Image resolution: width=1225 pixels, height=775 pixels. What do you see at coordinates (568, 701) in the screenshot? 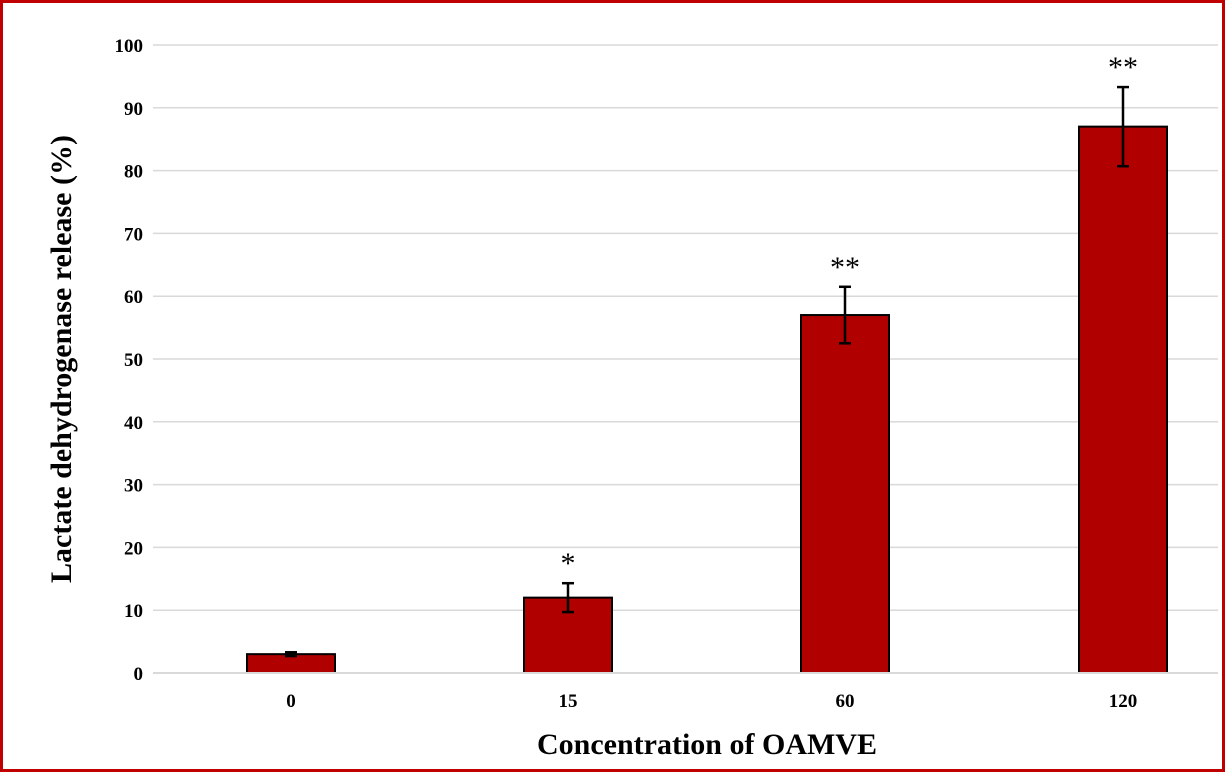
I see `x-tick-label: 15` at bounding box center [568, 701].